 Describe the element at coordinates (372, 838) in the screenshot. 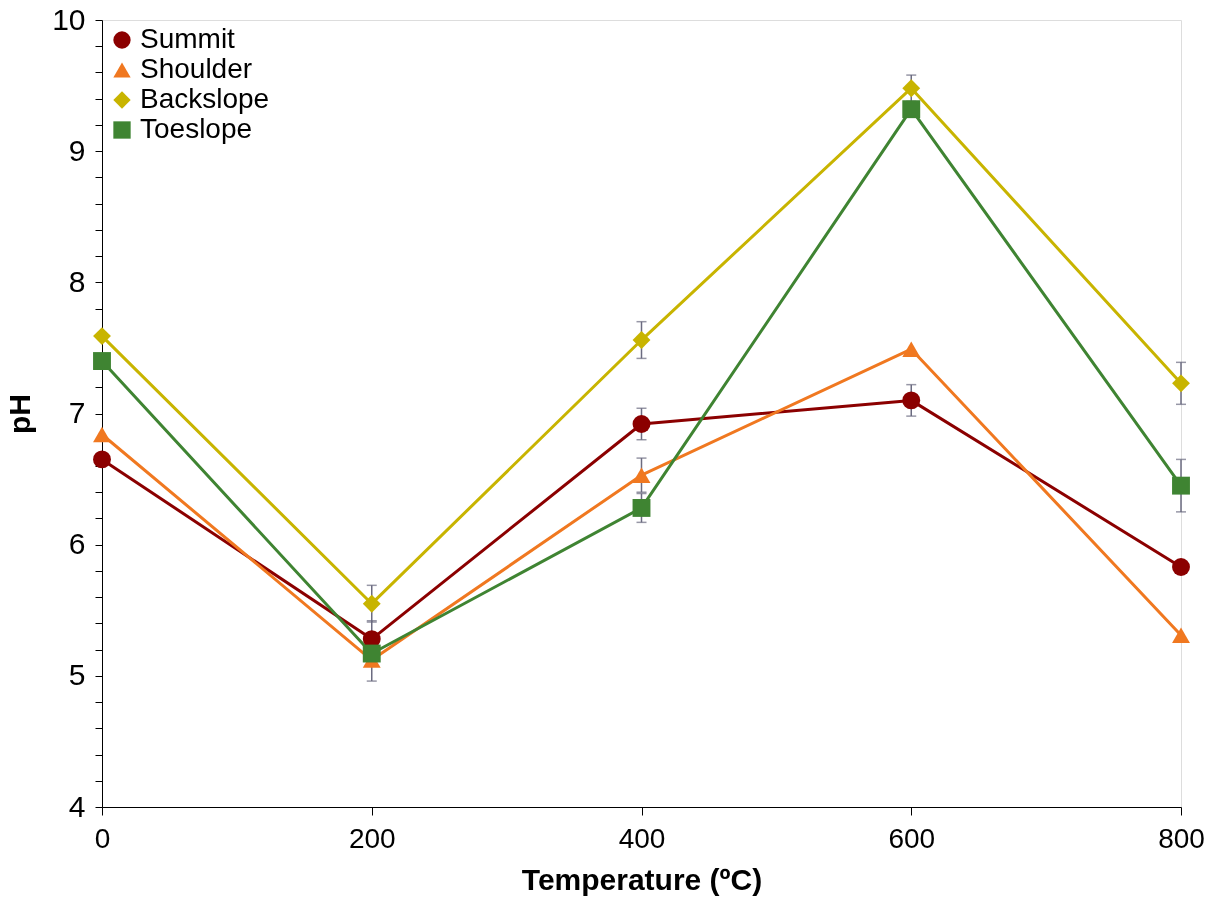

I see `x-tick-label: 200` at that location.